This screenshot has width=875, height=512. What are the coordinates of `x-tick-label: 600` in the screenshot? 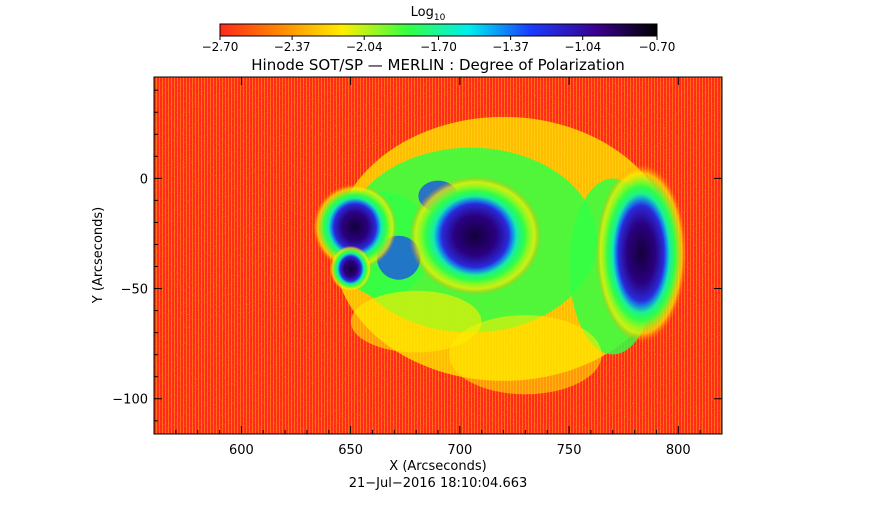 It's located at (241, 450).